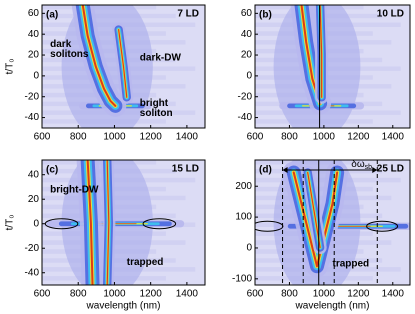  What do you see at coordinates (358, 164) in the screenshot?
I see `span-label-main: δω` at bounding box center [358, 164].